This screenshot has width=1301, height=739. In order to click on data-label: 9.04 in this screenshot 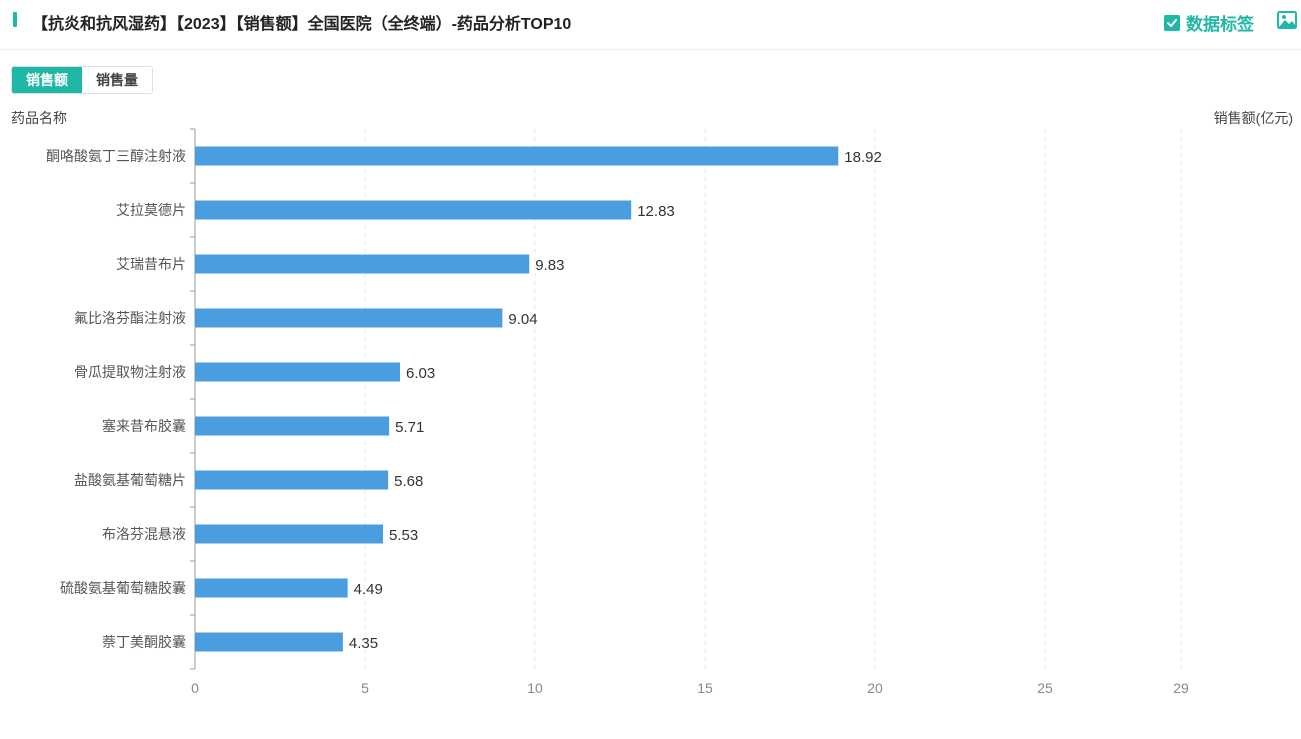, I will do `click(522, 319)`.